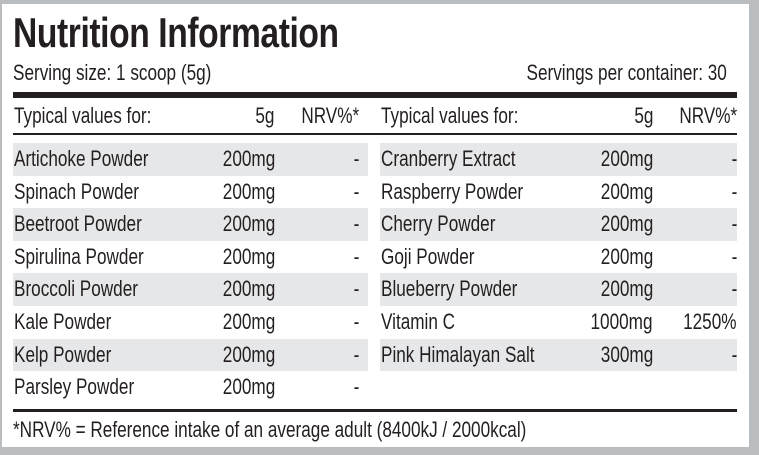 This screenshot has width=759, height=455. I want to click on table-row: Cherry Powder 200mg -, so click(558, 224).